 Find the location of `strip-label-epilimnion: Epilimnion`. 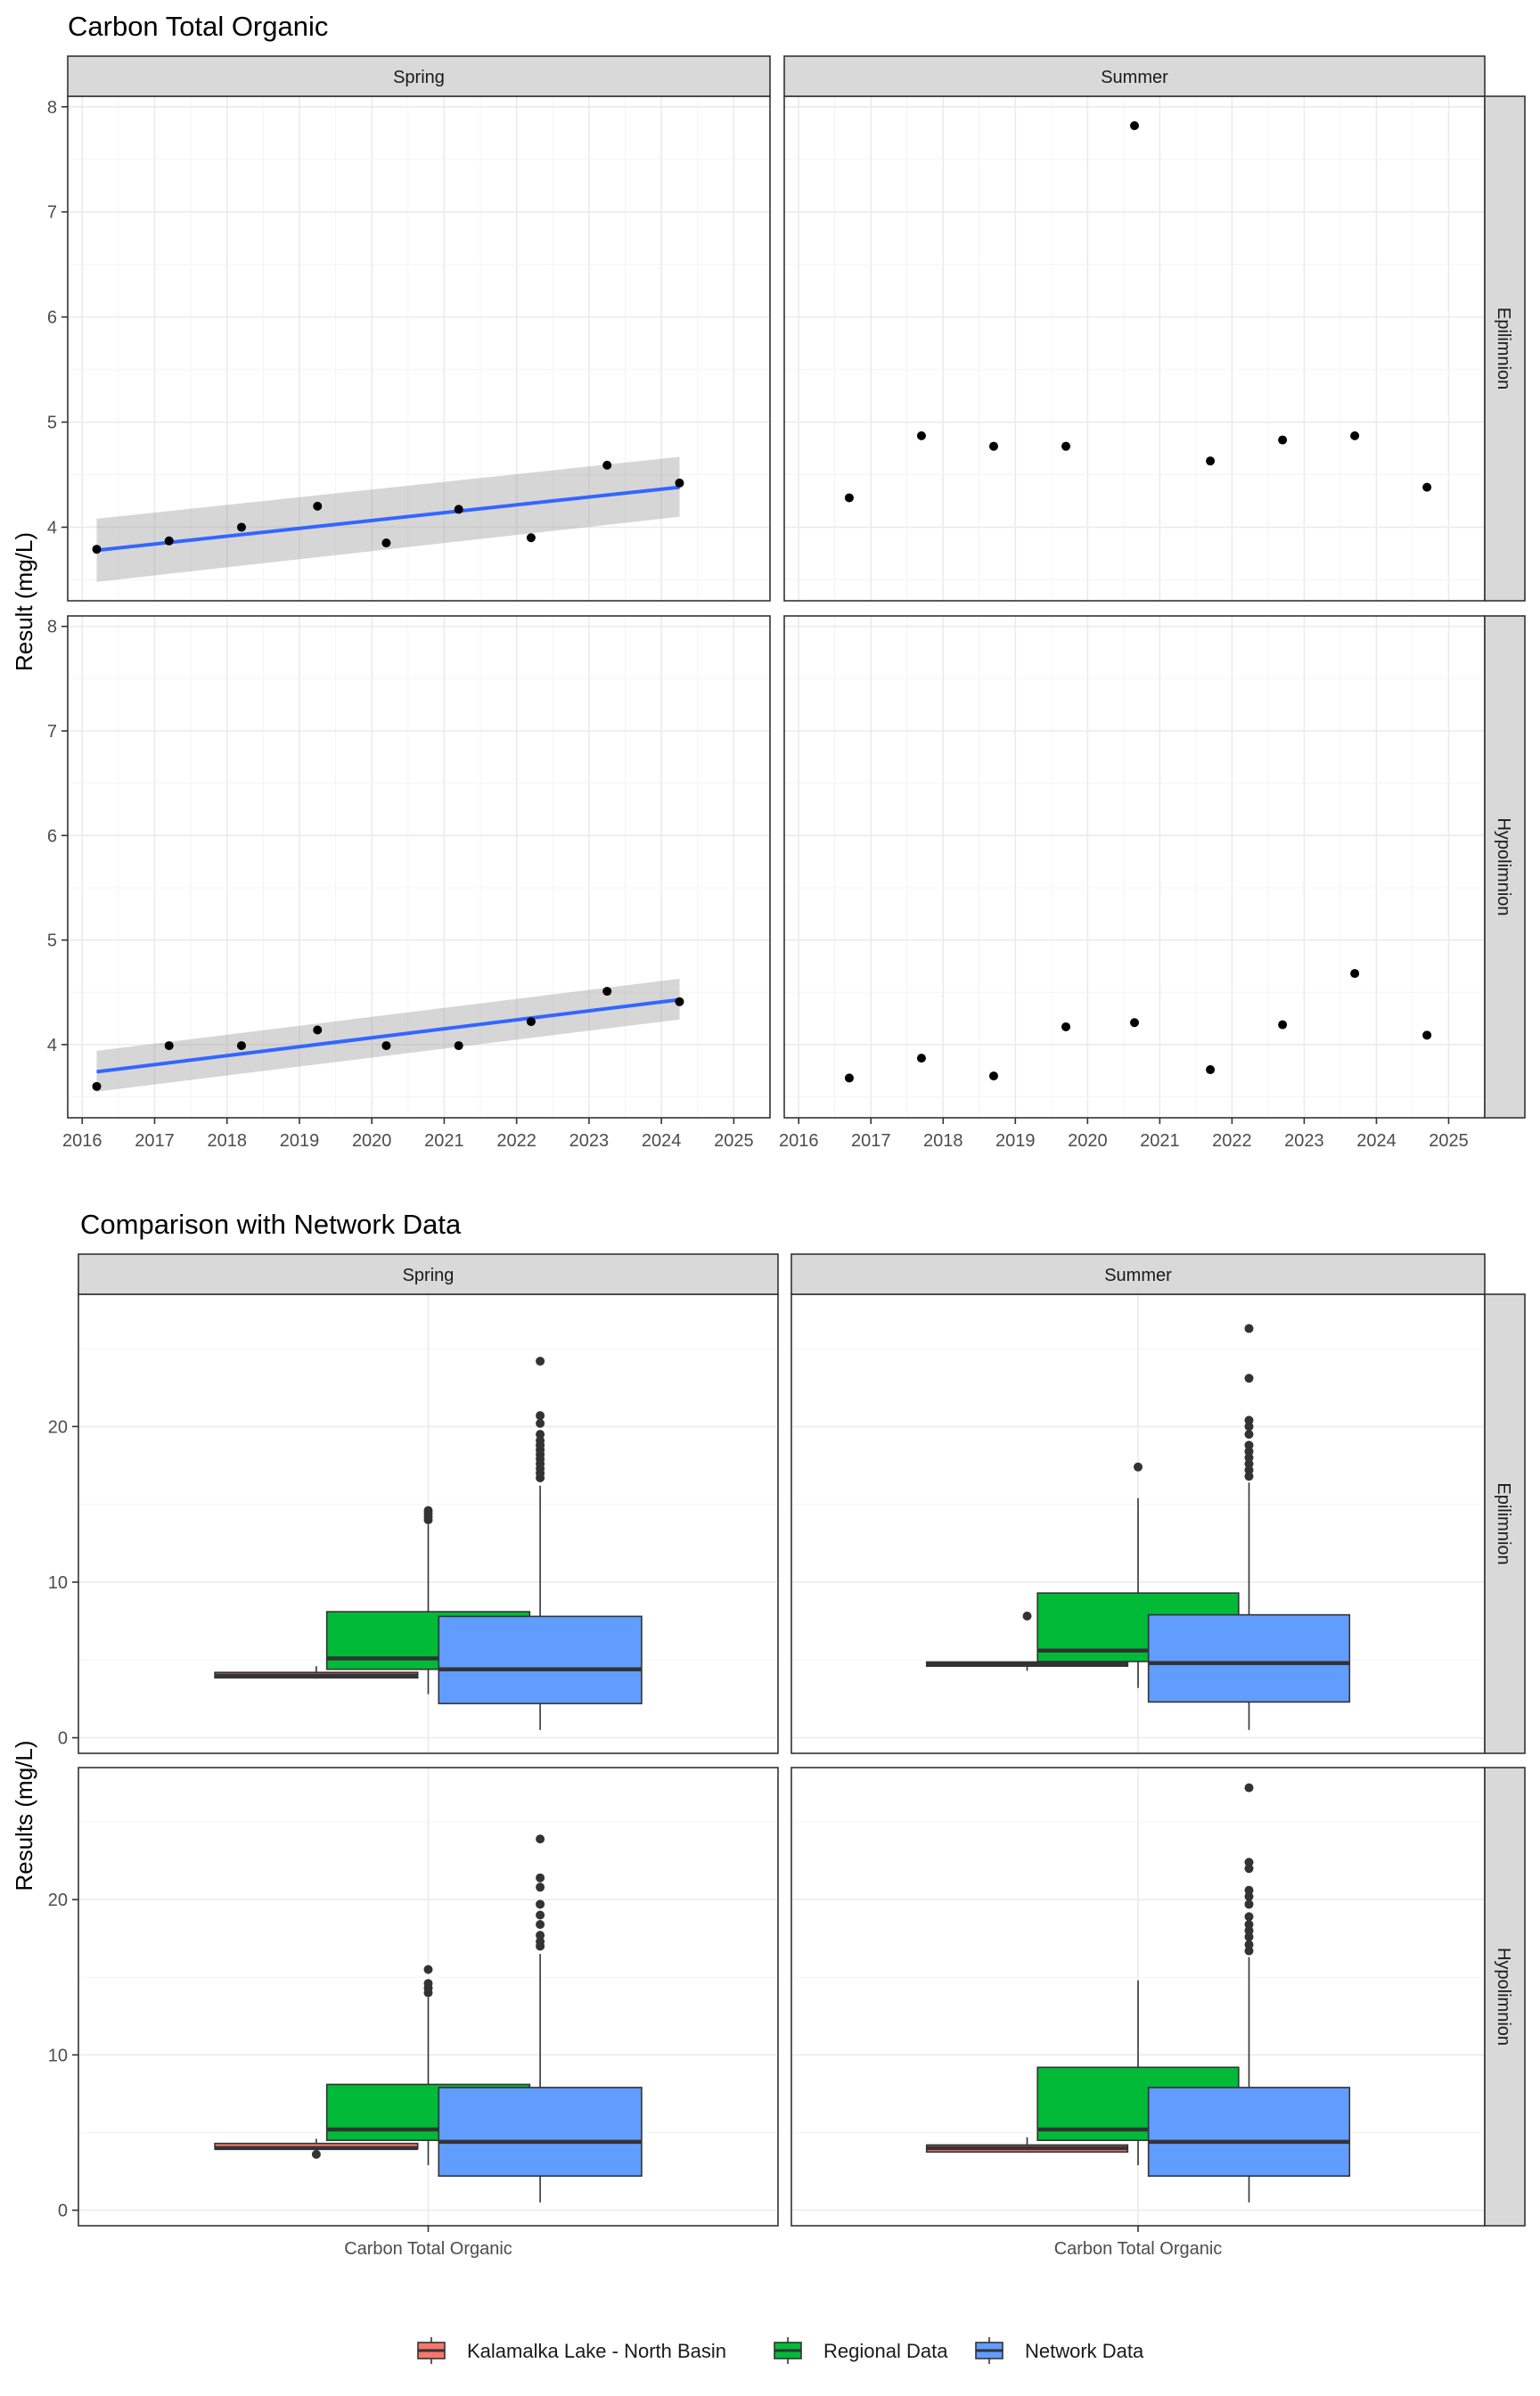

strip-label-epilimnion: Epilimnion is located at coordinates (1503, 349).